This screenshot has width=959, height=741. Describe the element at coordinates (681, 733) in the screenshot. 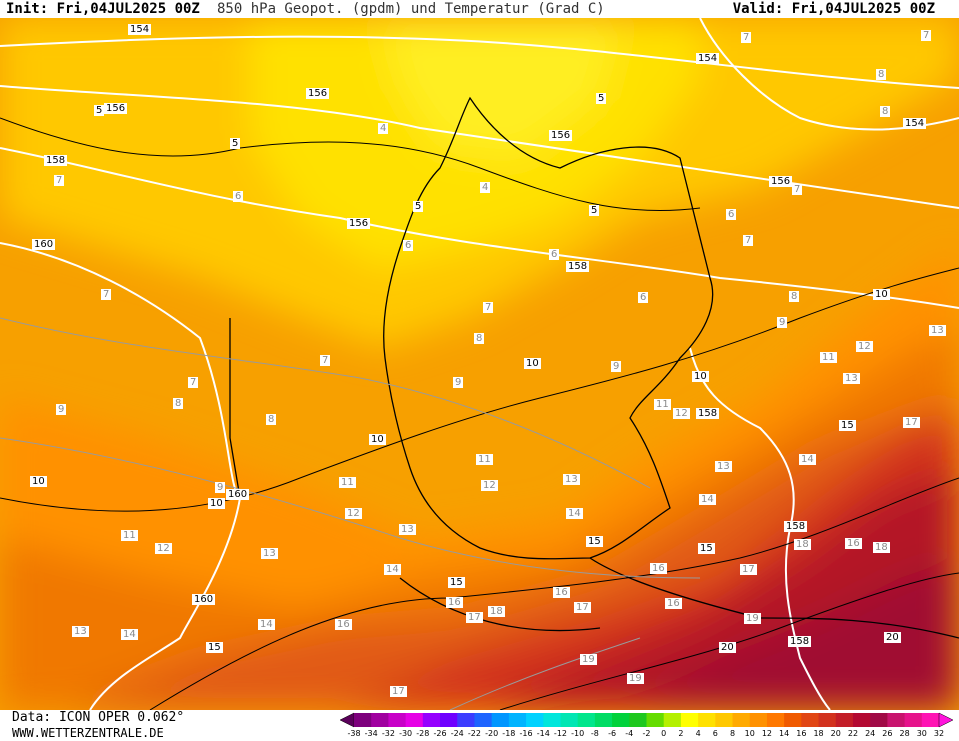

I see `color-scale-tick-label: 2` at that location.